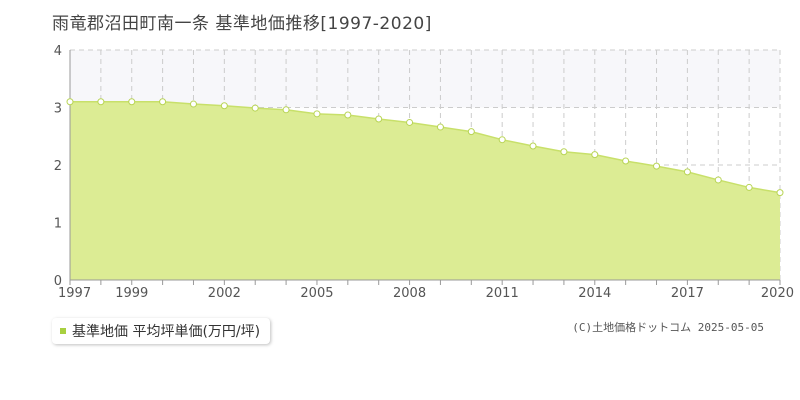 This screenshot has height=400, width=800. What do you see at coordinates (409, 293) in the screenshot?
I see `x-tick-label: 2008` at bounding box center [409, 293].